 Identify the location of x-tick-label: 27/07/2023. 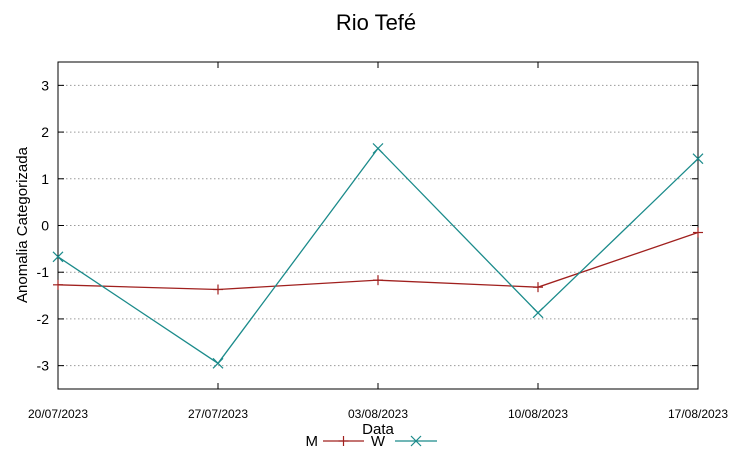
(218, 414).